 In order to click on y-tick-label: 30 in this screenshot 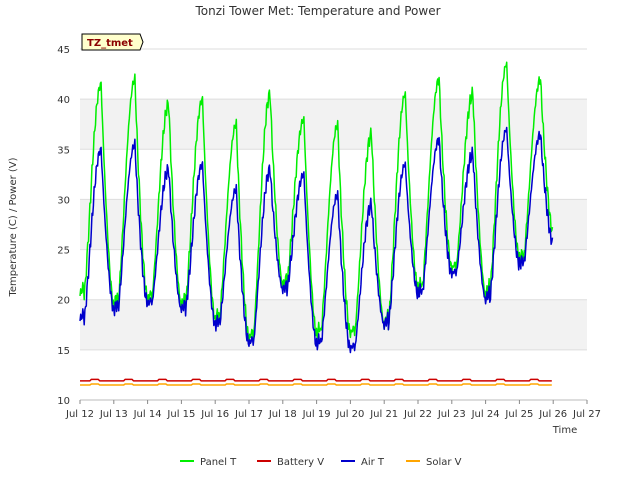, I will do `click(63, 200)`.